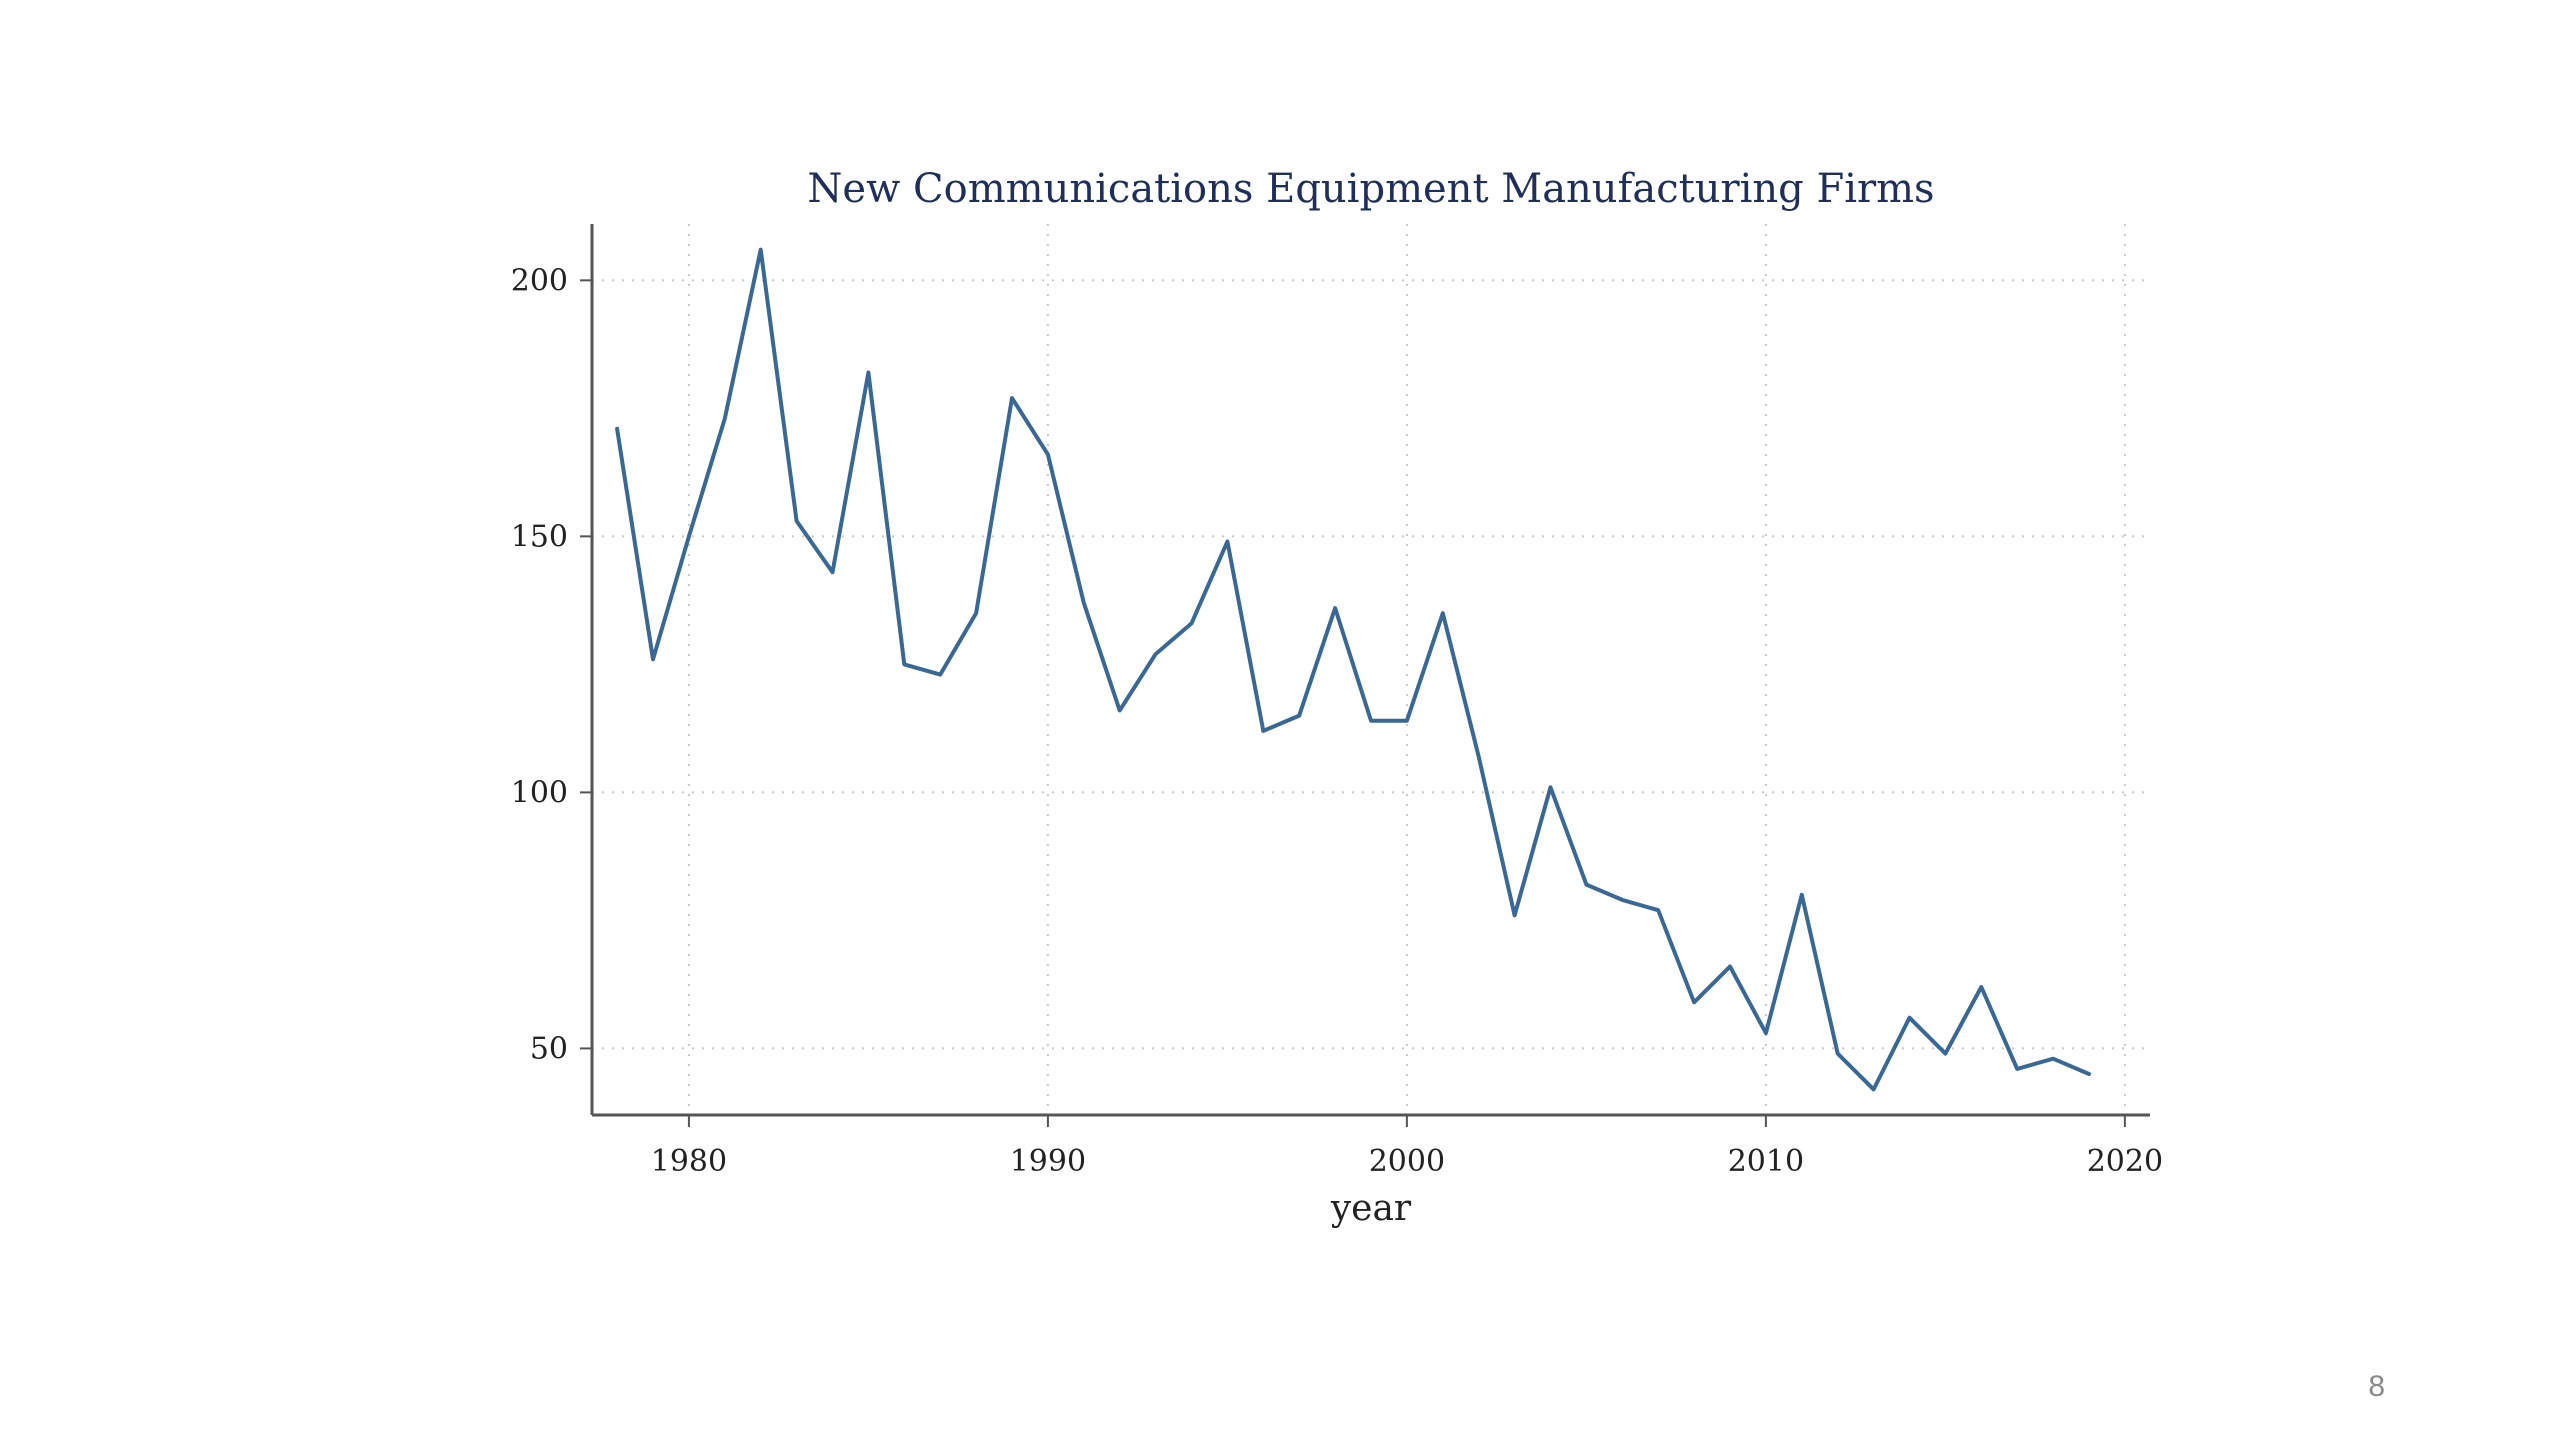  Describe the element at coordinates (539, 536) in the screenshot. I see `y-tick-label: 150` at that location.